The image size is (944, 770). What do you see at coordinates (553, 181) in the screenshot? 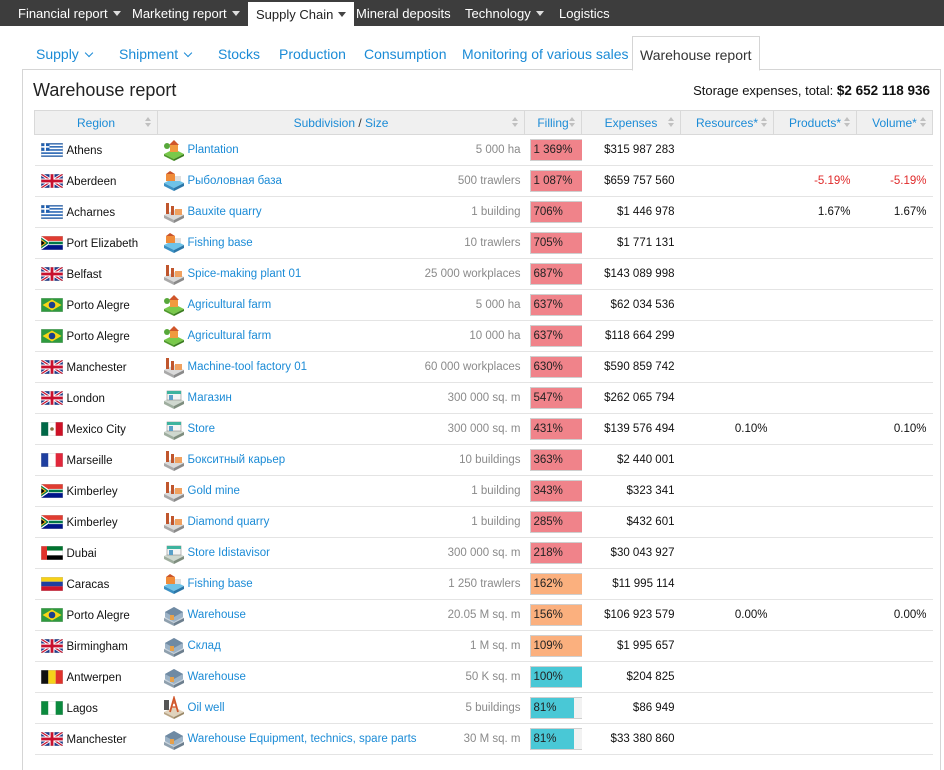
I see `filling-cell: 1 087%` at bounding box center [553, 181].